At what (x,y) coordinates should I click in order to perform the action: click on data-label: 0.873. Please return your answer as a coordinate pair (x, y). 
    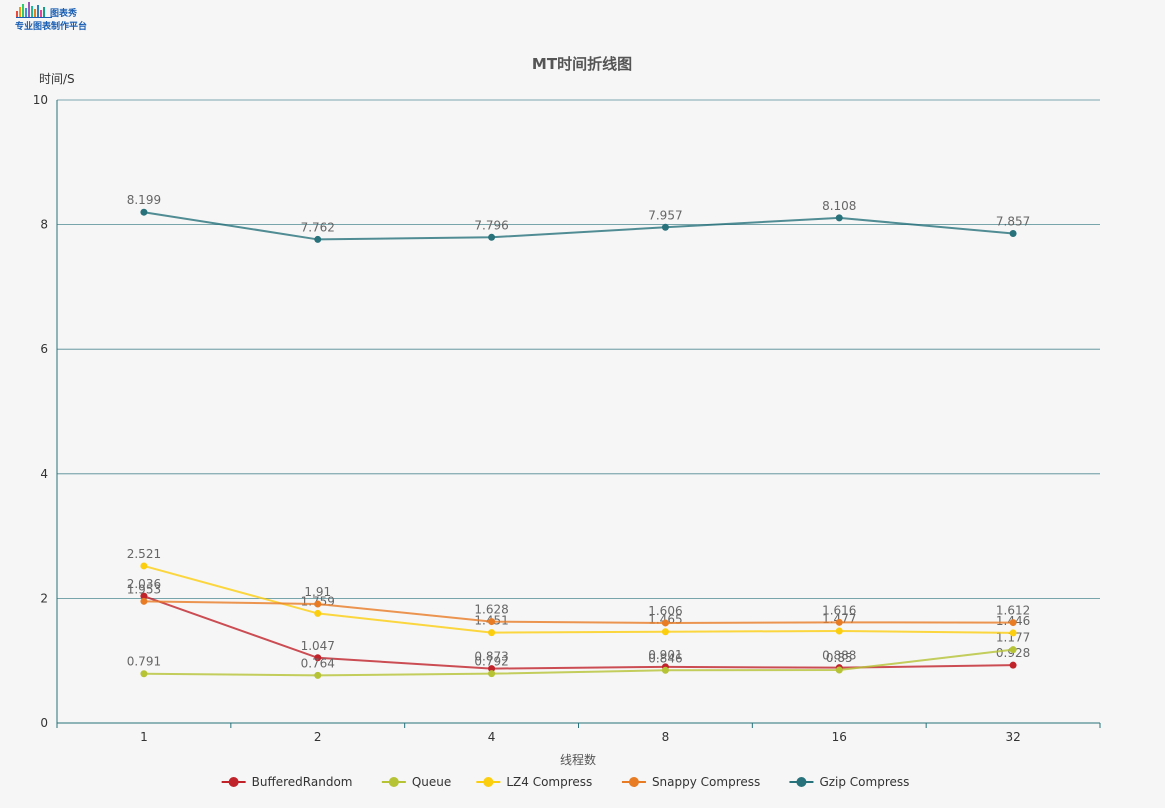
    Looking at the image, I should click on (491, 657).